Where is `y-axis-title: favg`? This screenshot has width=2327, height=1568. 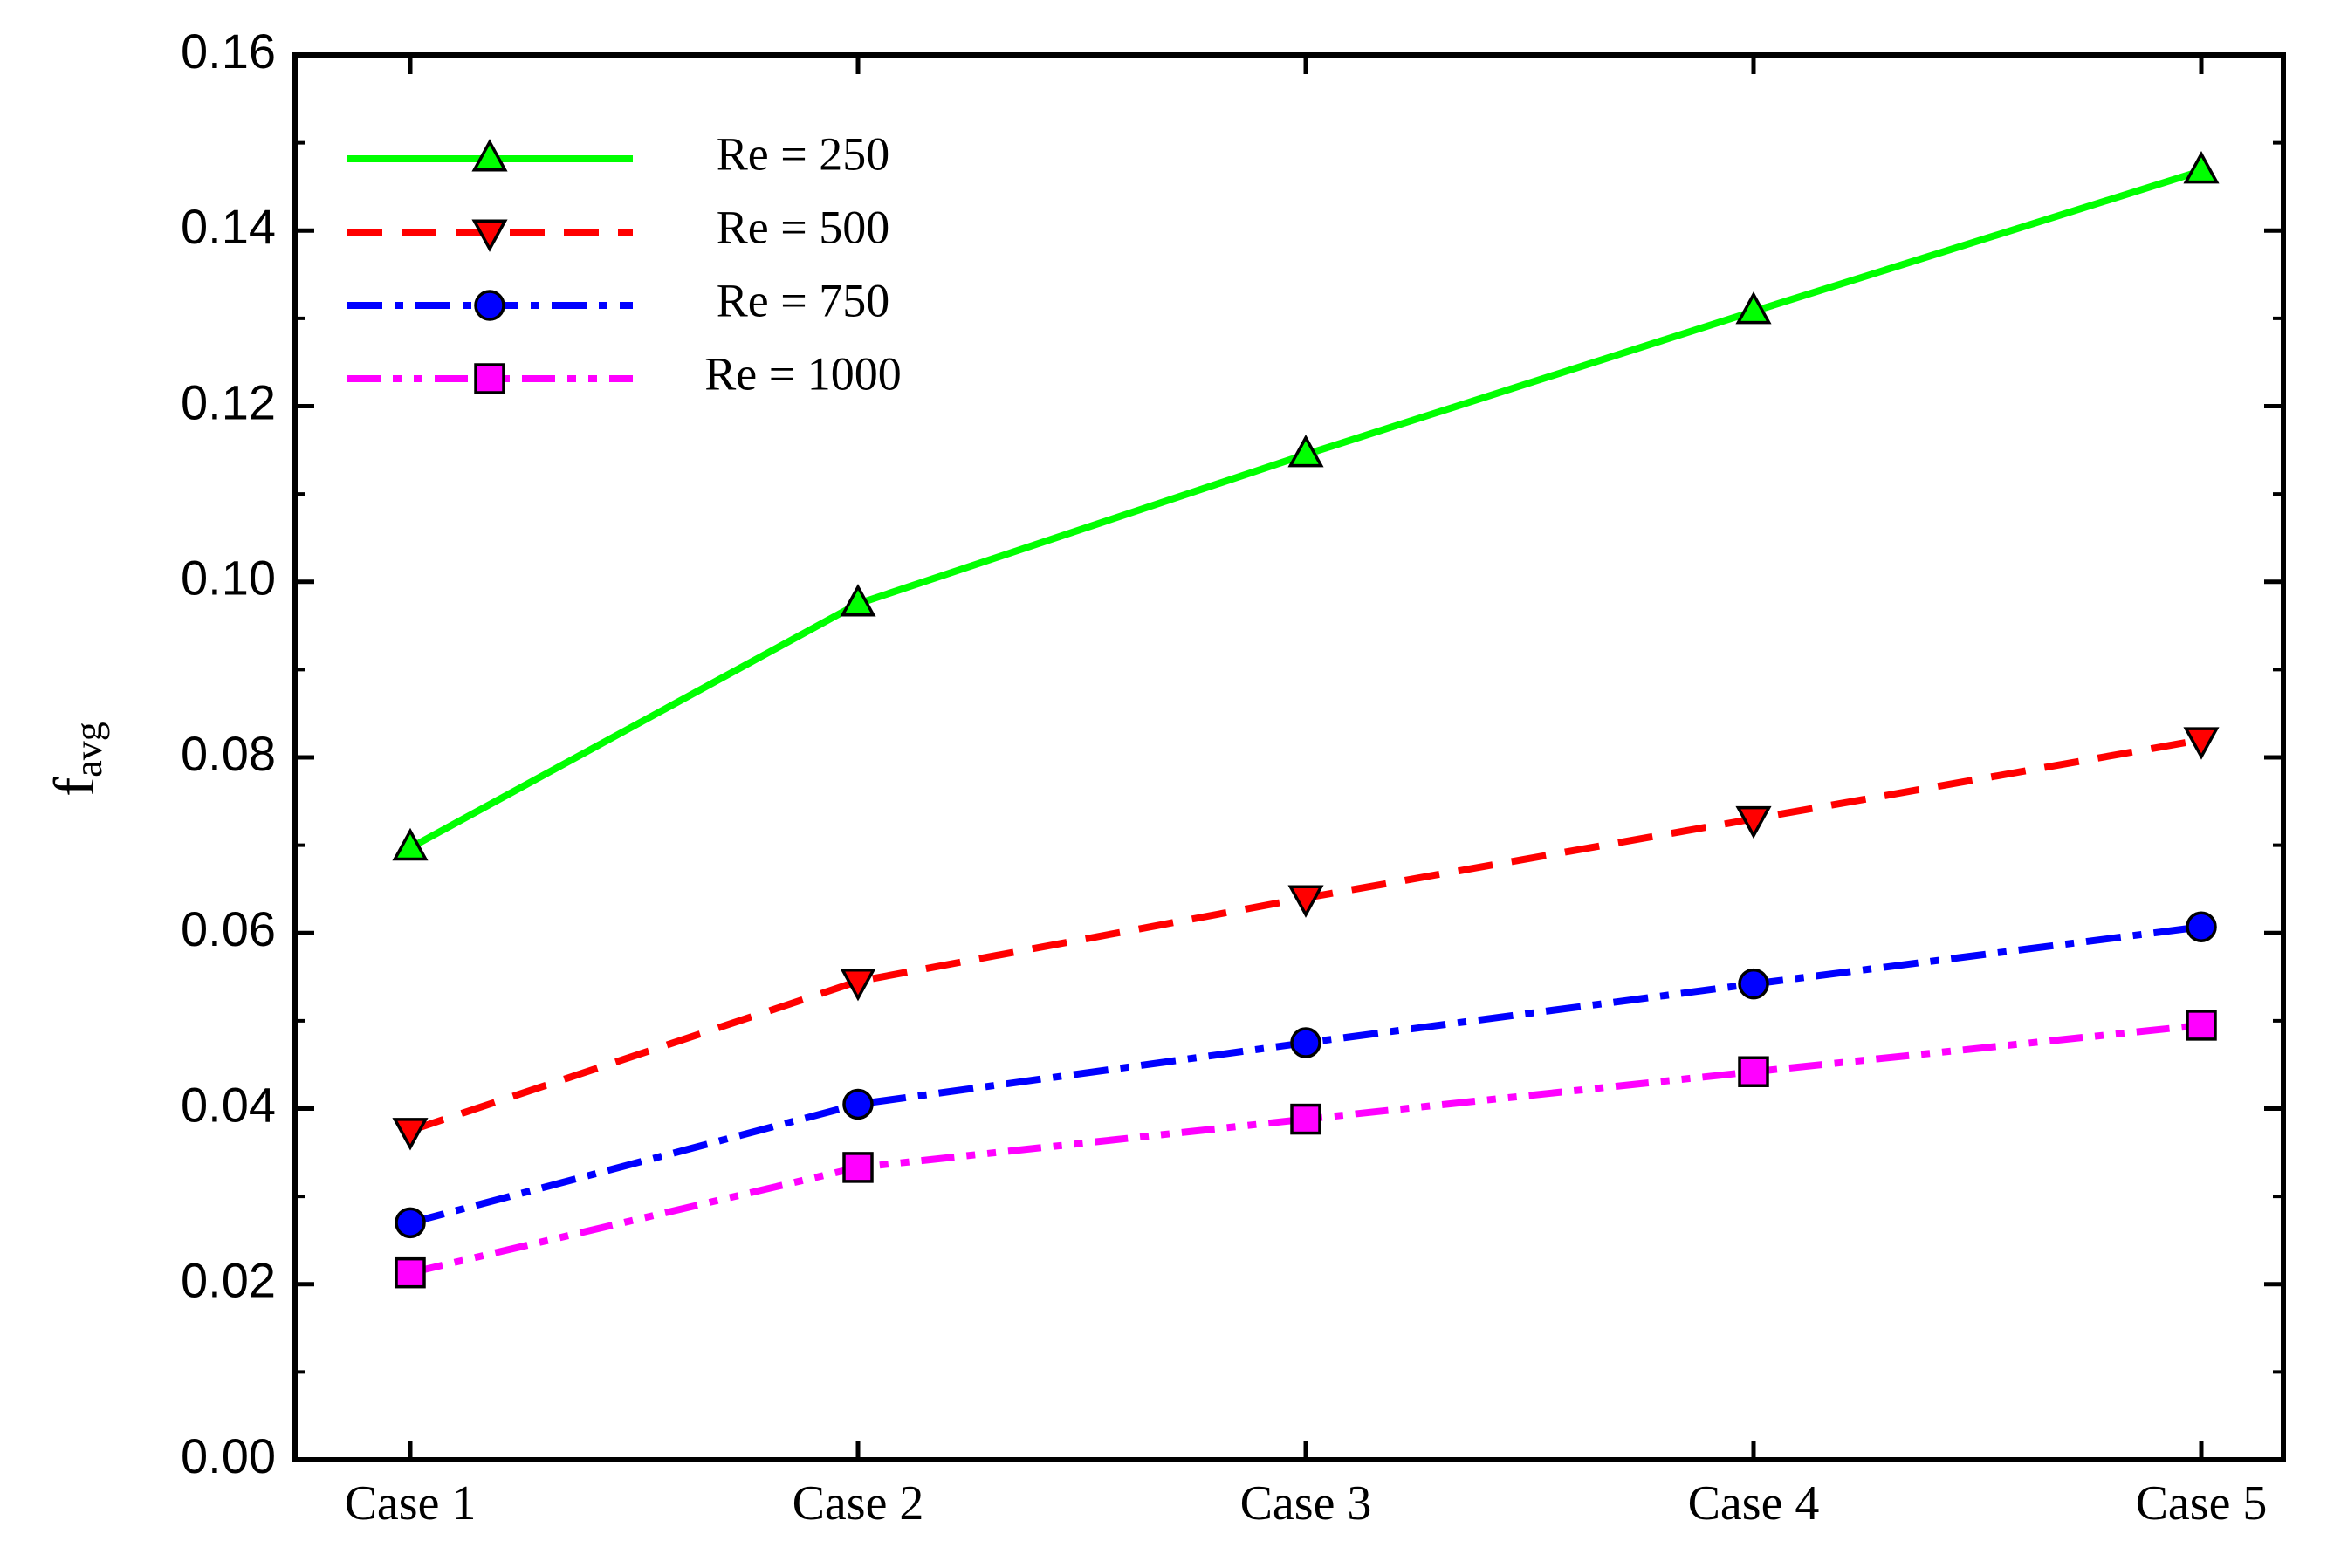
y-axis-title: favg is located at coordinates (76, 760).